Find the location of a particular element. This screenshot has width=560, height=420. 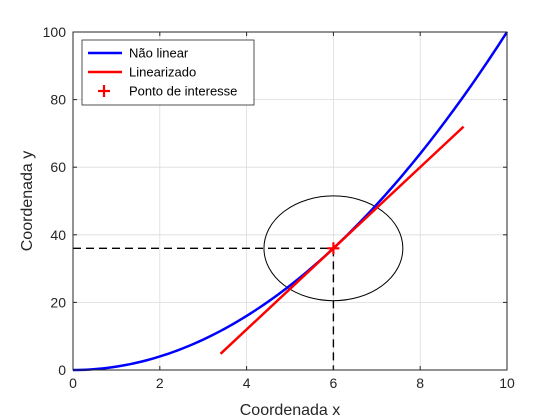

legend: Não linear Linearizado Ponto de interesse is located at coordinates (168, 72).